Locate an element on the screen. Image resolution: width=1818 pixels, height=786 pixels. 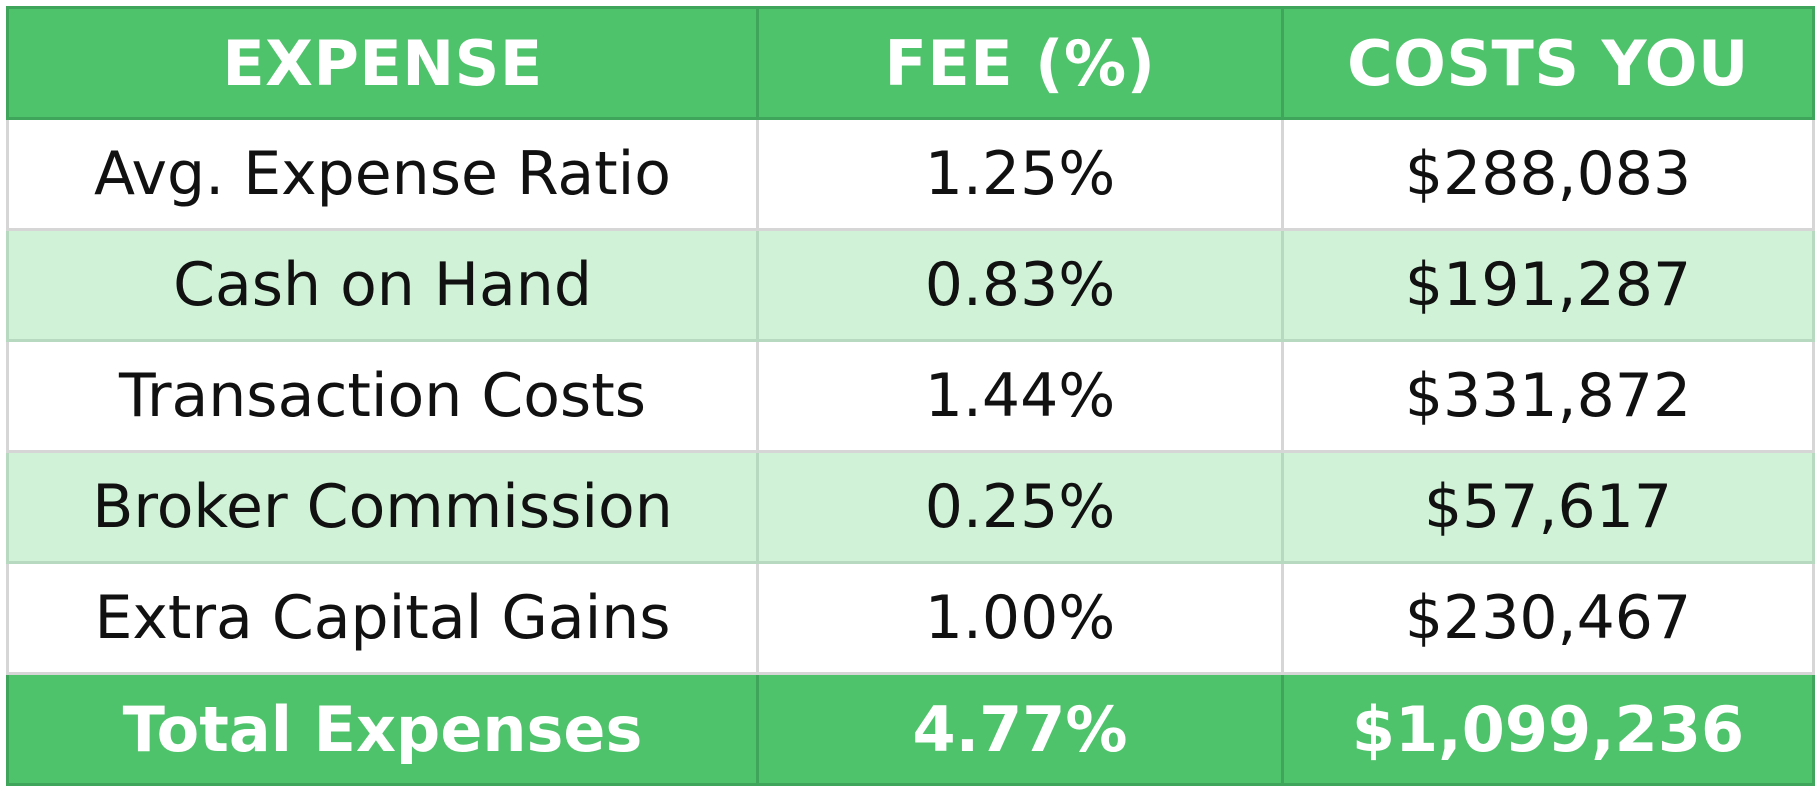
expense-cell: Transaction Costs is located at coordinates (382, 396).